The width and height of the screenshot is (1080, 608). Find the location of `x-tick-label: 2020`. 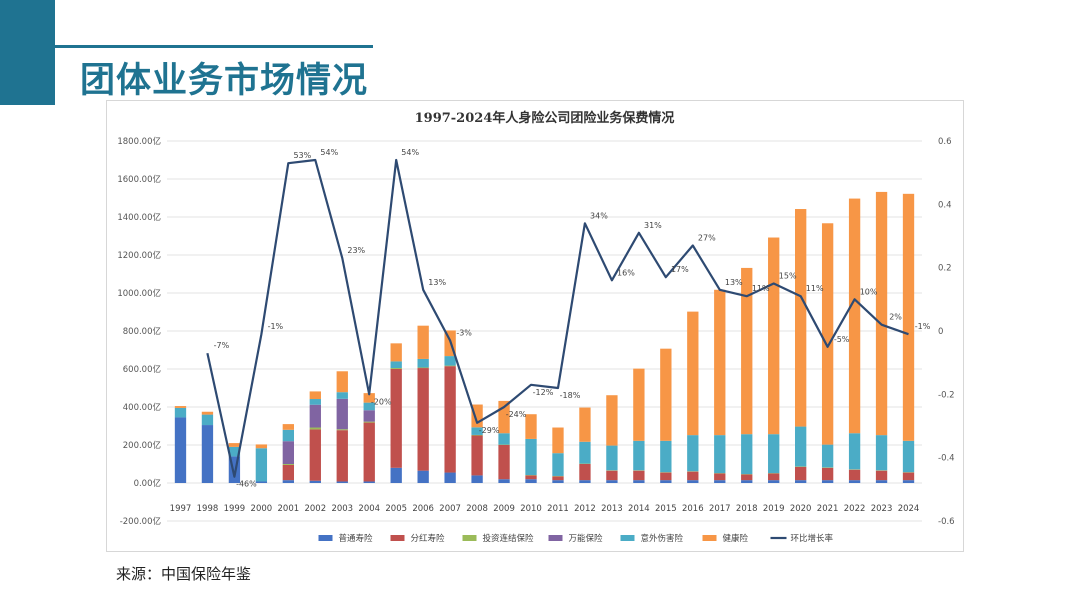

x-tick-label: 2020 is located at coordinates (801, 509).